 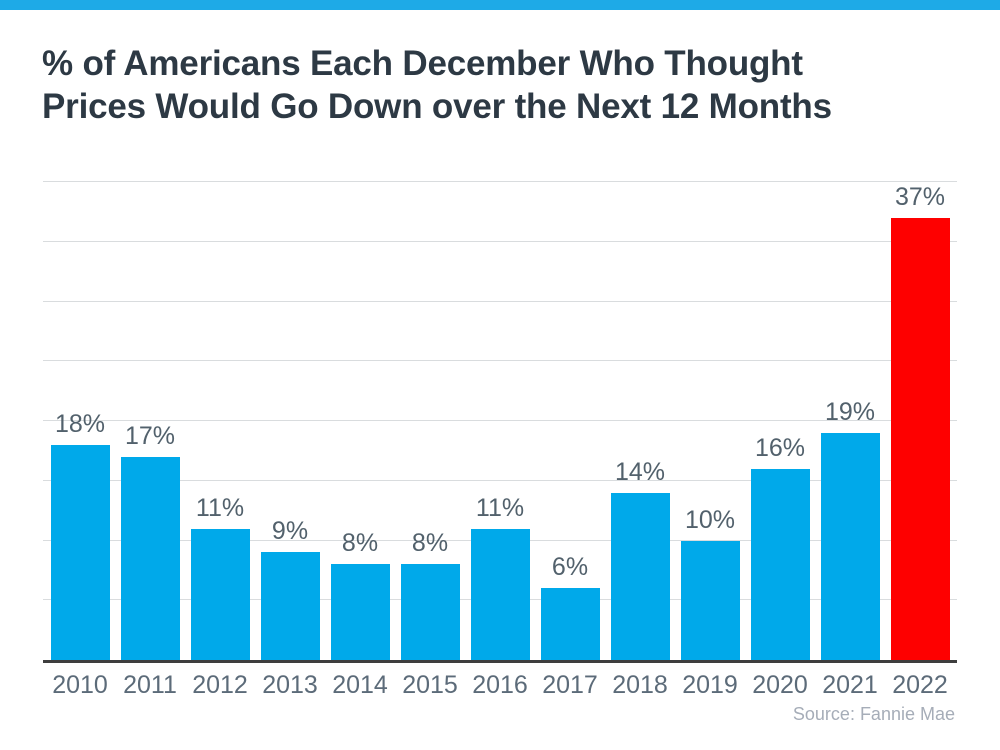 What do you see at coordinates (500, 661) in the screenshot?
I see `x-axis-line` at bounding box center [500, 661].